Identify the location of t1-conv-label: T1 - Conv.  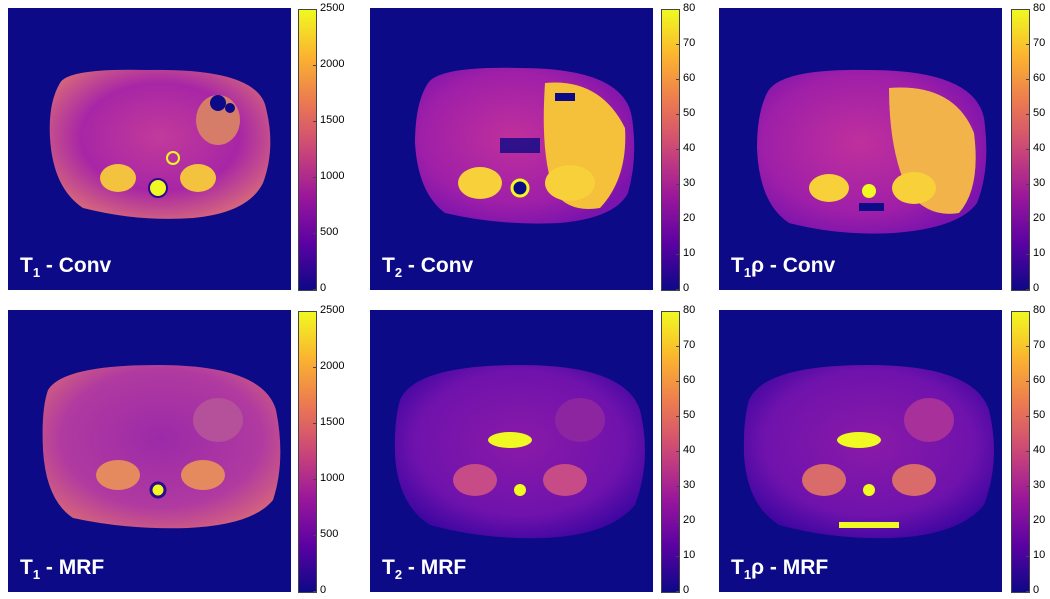
(66, 267).